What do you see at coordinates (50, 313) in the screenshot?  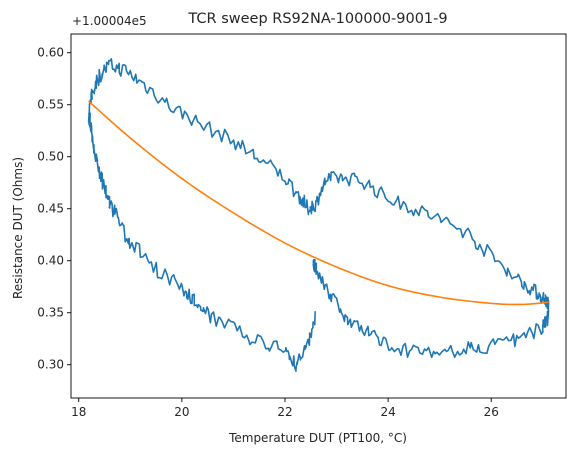 I see `y-tick-label: 0.35` at bounding box center [50, 313].